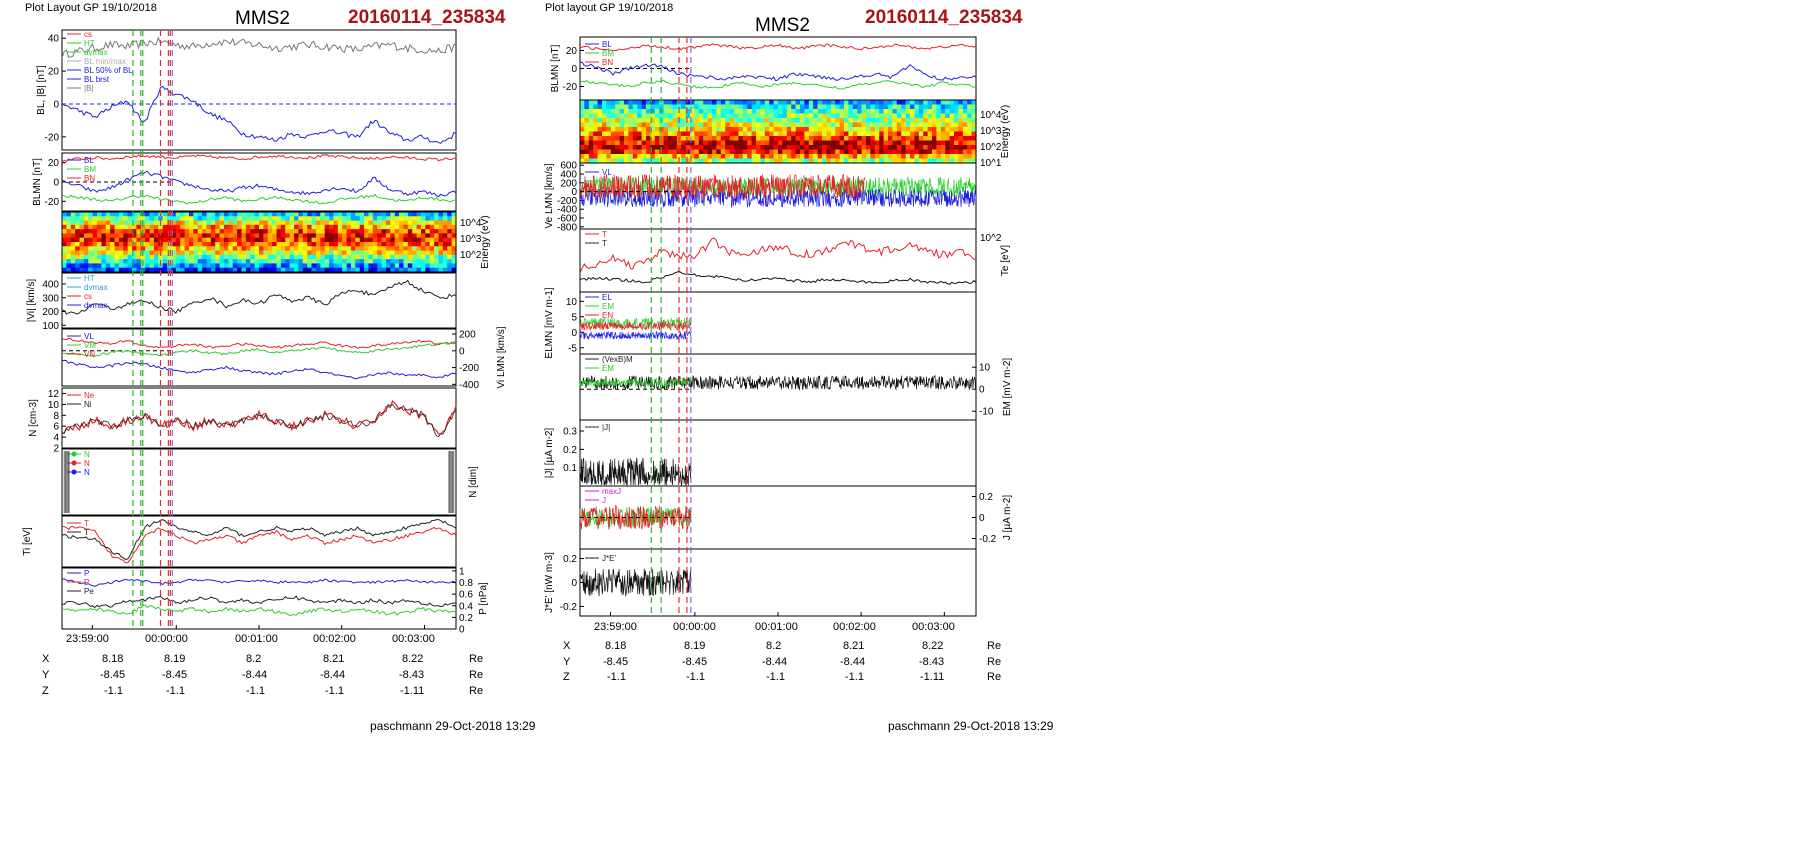 Image resolution: width=1804 pixels, height=841 pixels. I want to click on ylabel-L4: |Vi| [km/s], so click(31, 301).